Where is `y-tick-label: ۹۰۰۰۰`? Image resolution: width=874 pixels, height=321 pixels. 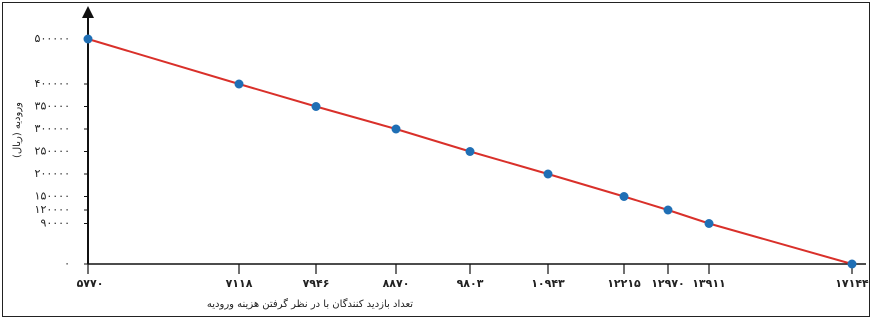
y-tick-label: ۹۰۰۰۰ is located at coordinates (55, 223).